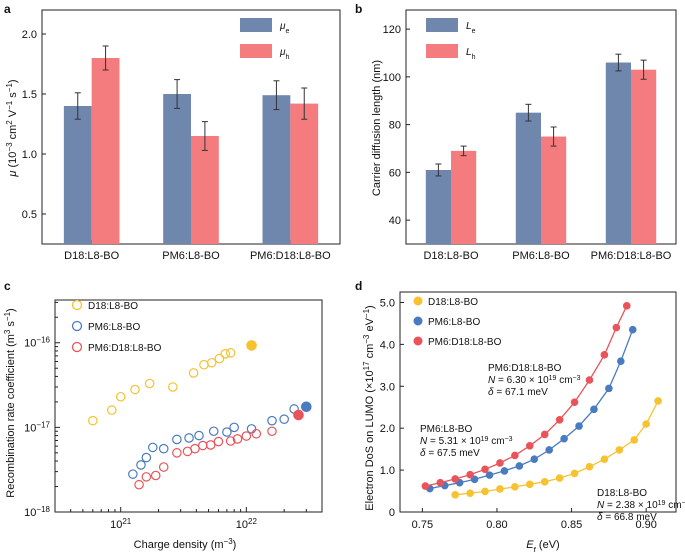 The width and height of the screenshot is (685, 552). What do you see at coordinates (387, 303) in the screenshot?
I see `panel-d-ytick-label: 5.0` at bounding box center [387, 303].